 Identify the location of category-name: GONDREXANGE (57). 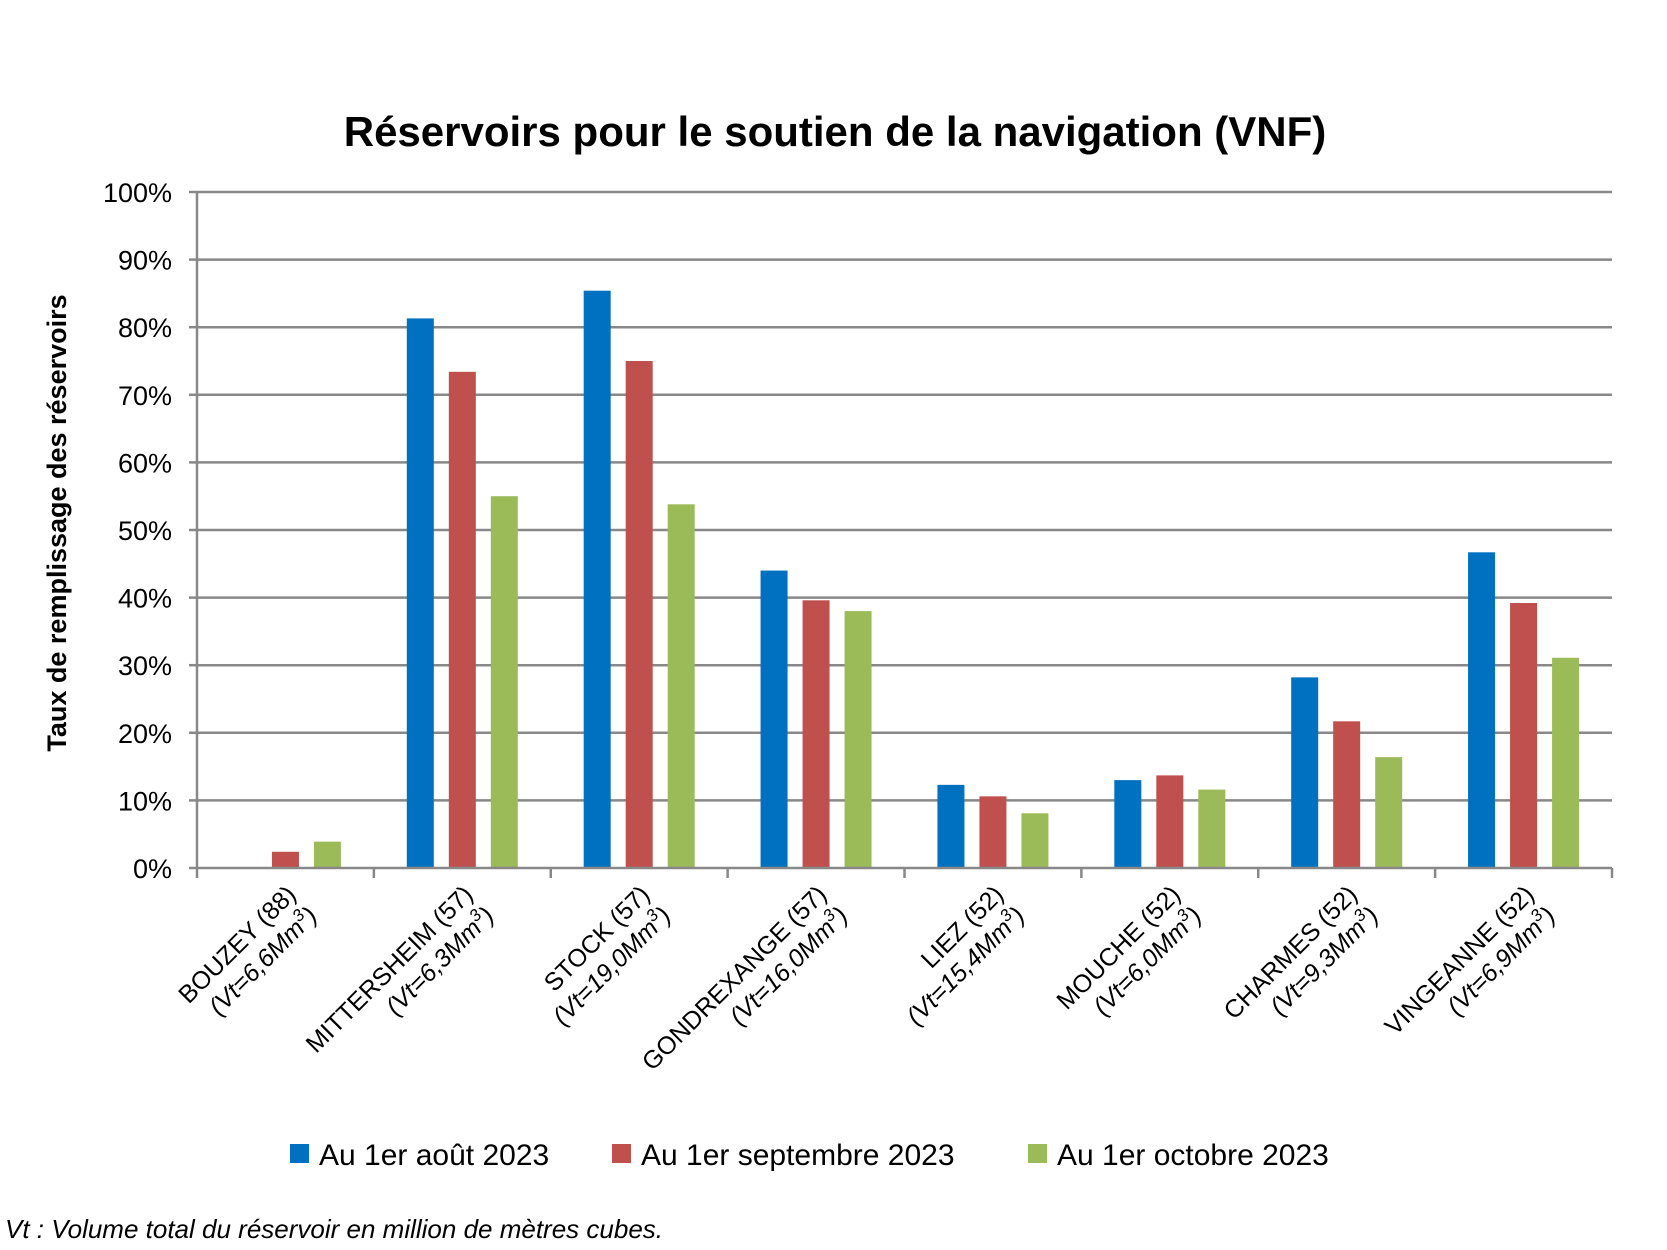
(735, 978).